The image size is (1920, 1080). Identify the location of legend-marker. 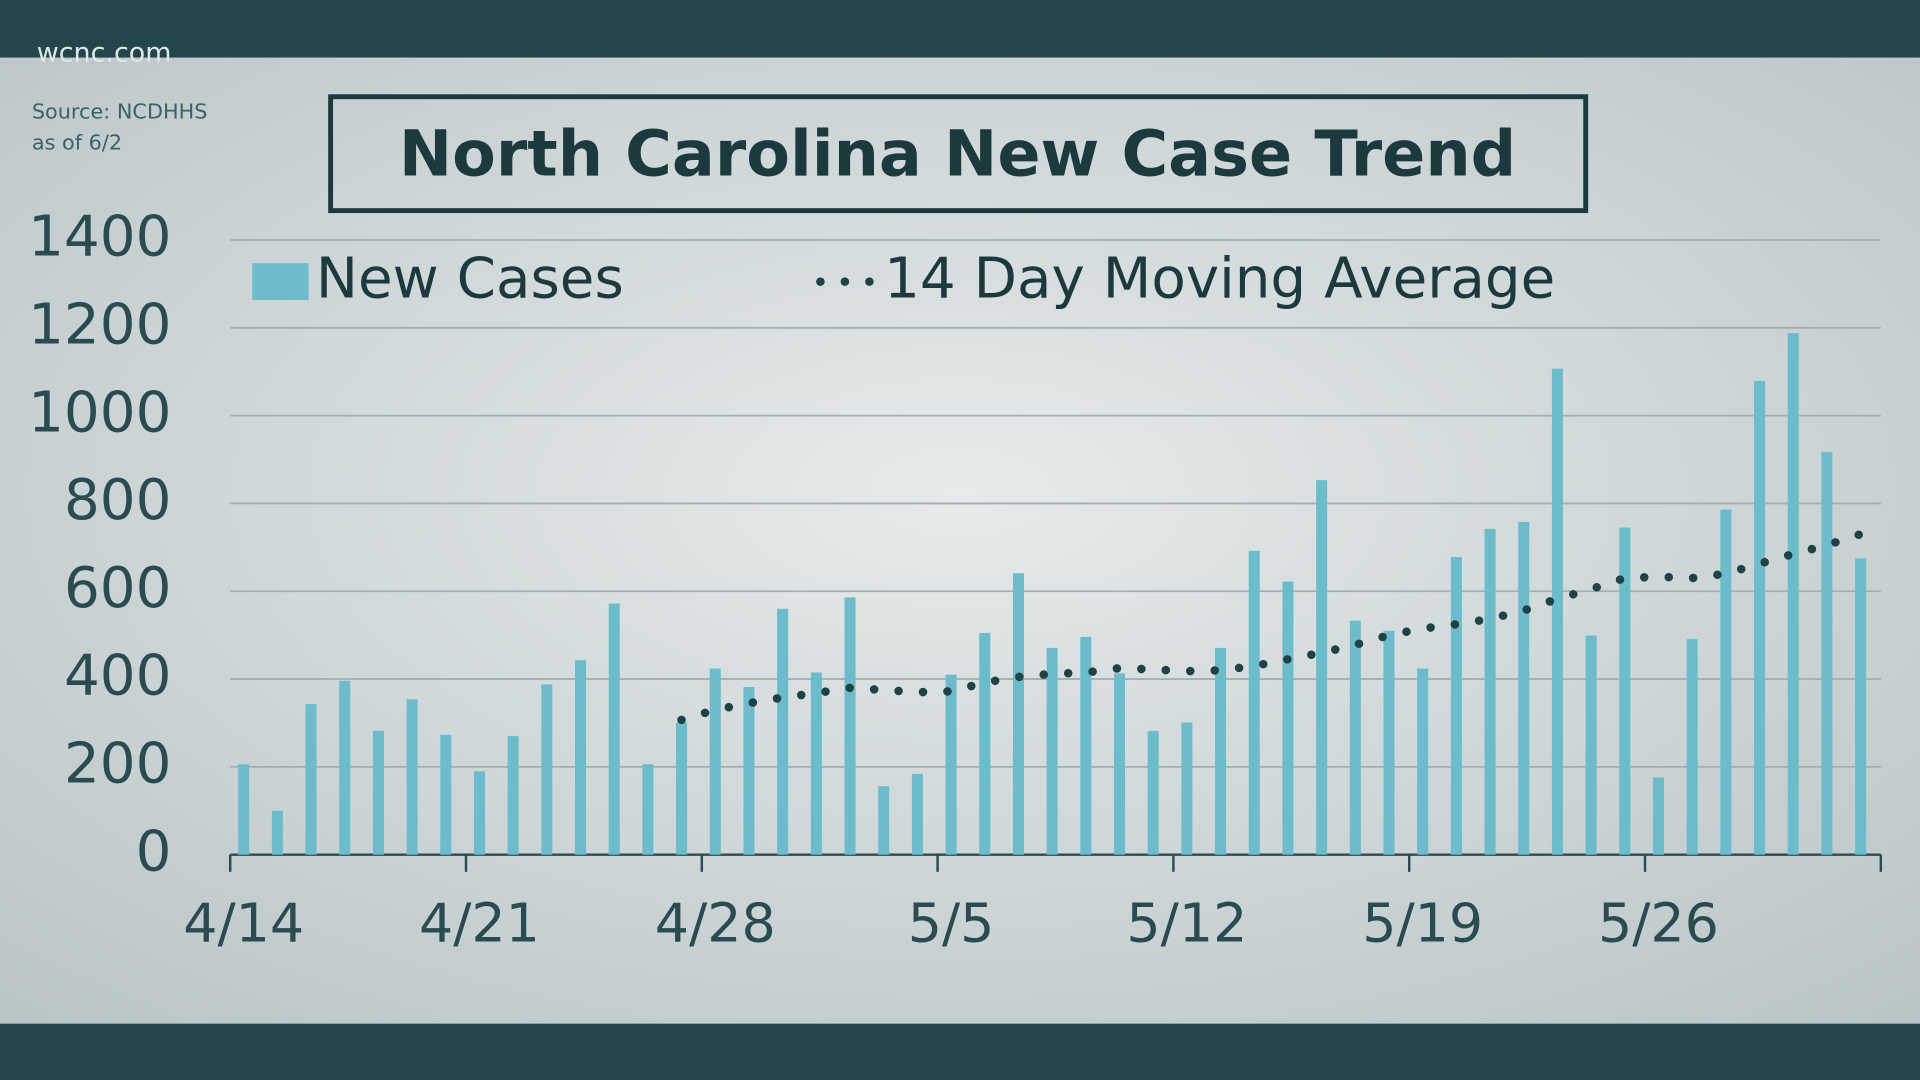
(280, 281).